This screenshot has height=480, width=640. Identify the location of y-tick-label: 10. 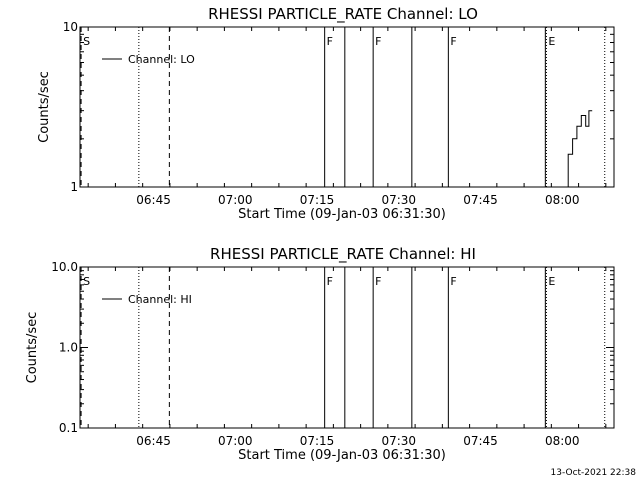
(70, 27).